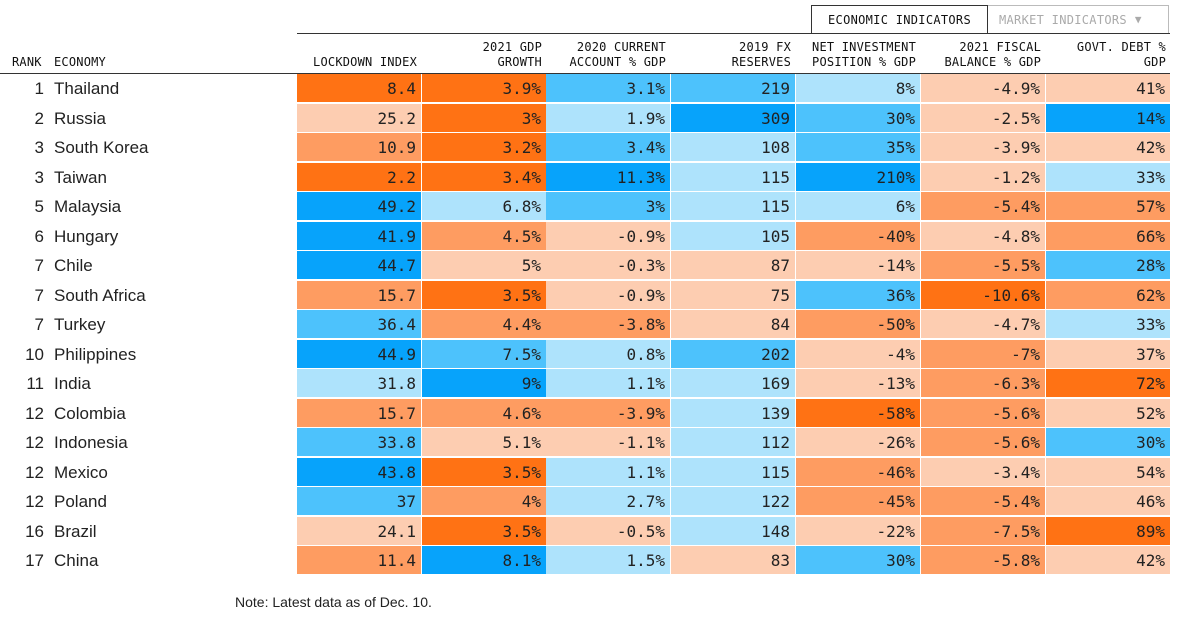  Describe the element at coordinates (983, 147) in the screenshot. I see `value-cell-fiscal-balance: -3.9%` at that location.